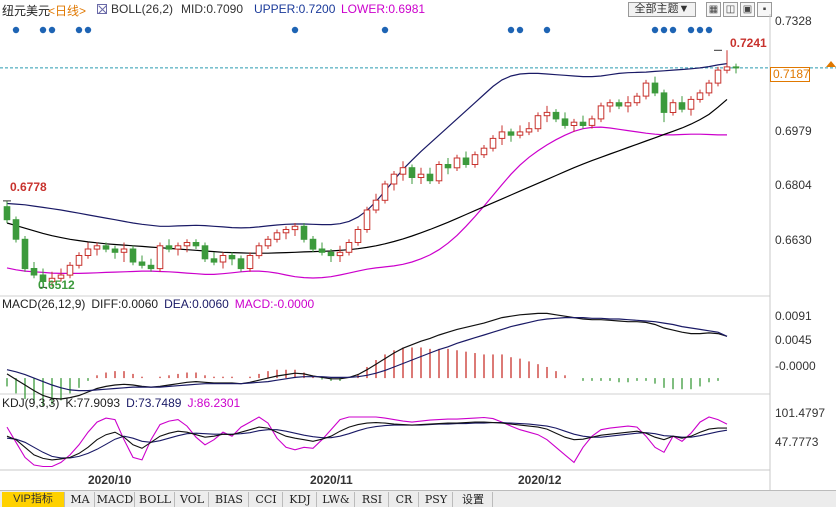 This screenshot has height=507, width=836. Describe the element at coordinates (713, 9) in the screenshot. I see `grid-icon: ▦` at that location.